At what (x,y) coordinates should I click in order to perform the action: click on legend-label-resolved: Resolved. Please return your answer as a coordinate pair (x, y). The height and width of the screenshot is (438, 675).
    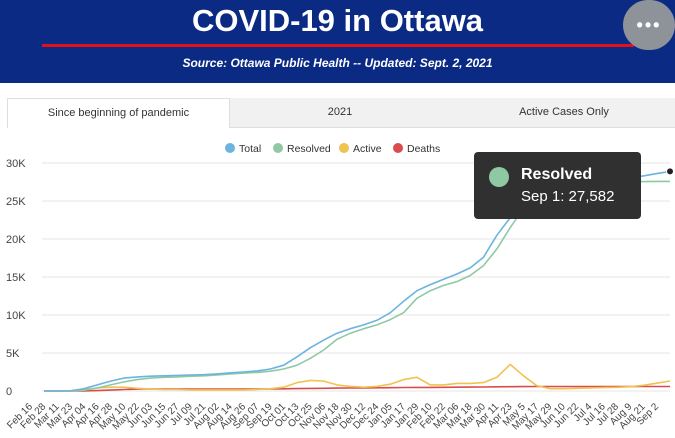
    Looking at the image, I should click on (309, 149).